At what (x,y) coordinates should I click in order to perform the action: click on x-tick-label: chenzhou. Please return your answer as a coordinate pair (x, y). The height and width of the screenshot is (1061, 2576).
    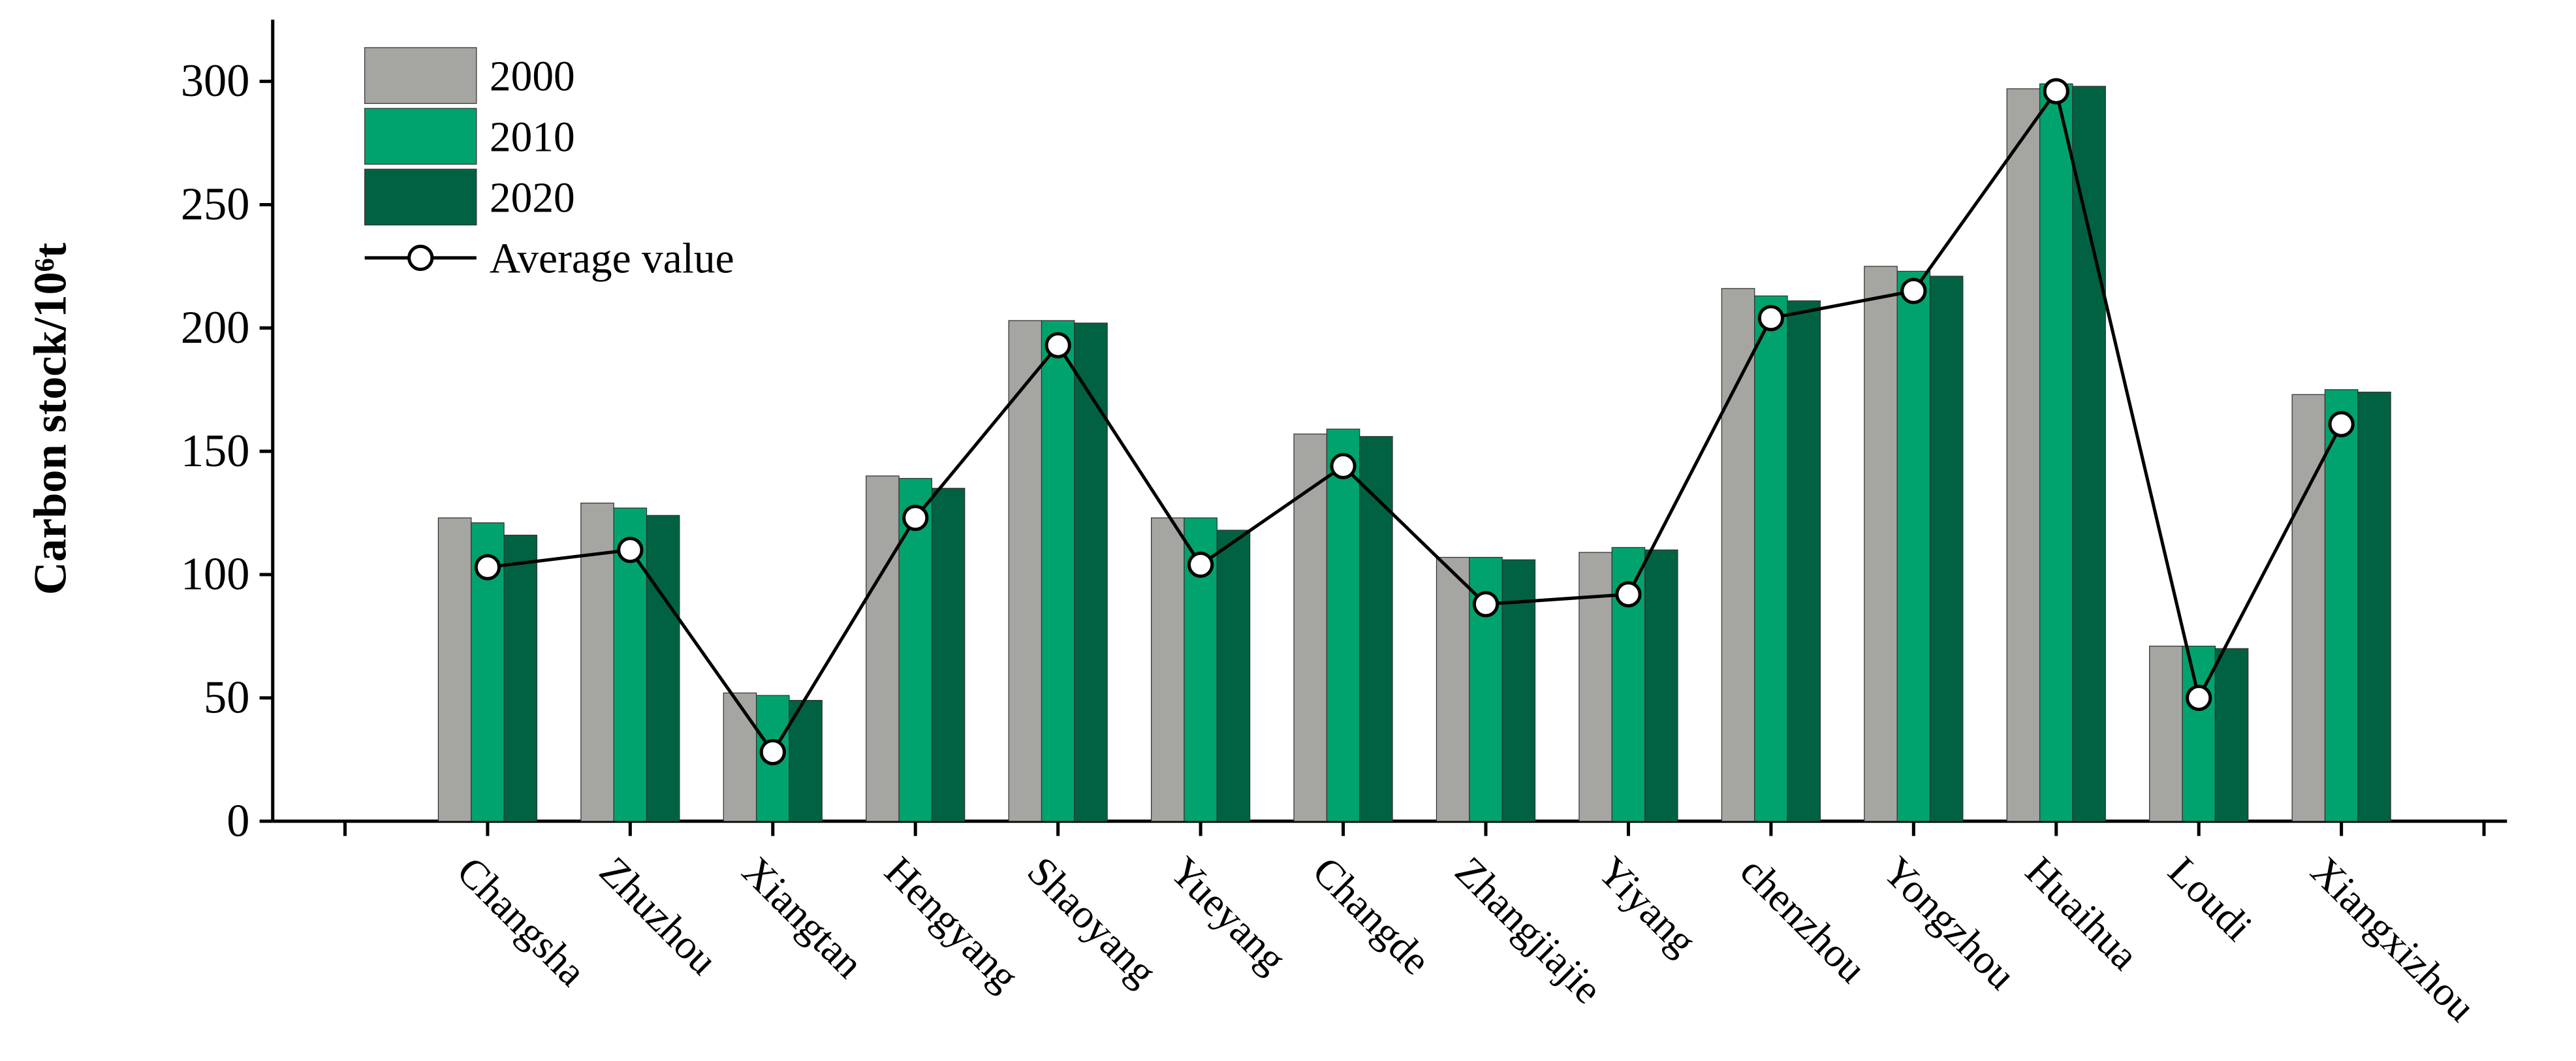
    Looking at the image, I should click on (1804, 920).